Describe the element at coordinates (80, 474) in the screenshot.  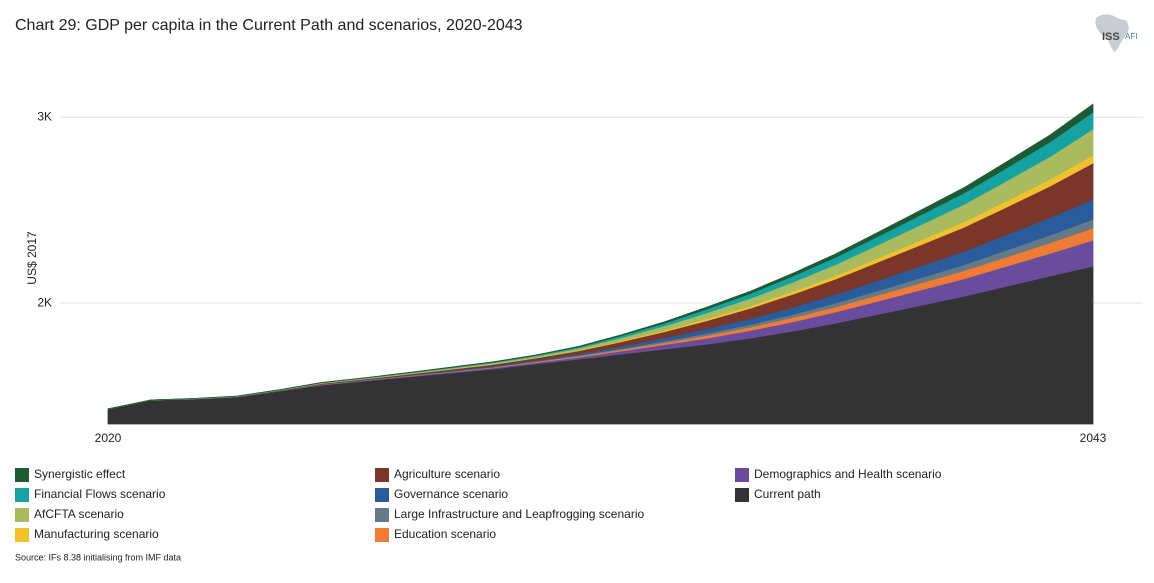
I see `legend-label: Synergistic effect` at that location.